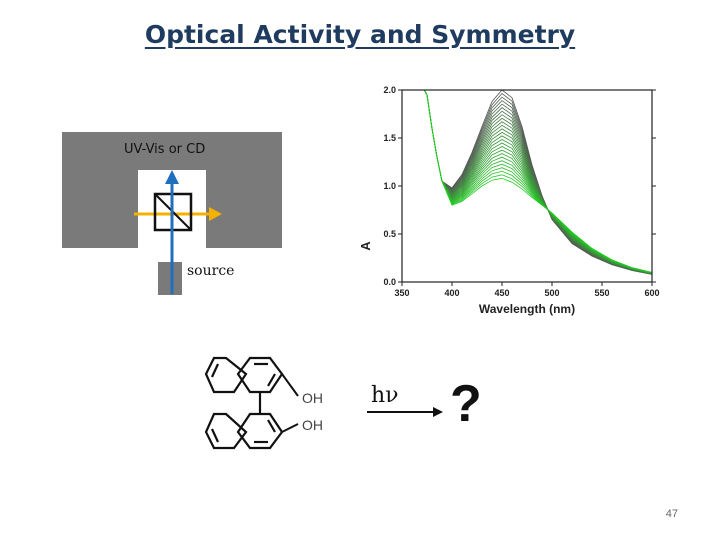 Image resolution: width=720 pixels, height=540 pixels. What do you see at coordinates (651, 293) in the screenshot?
I see `x-tick-label: 600` at bounding box center [651, 293].